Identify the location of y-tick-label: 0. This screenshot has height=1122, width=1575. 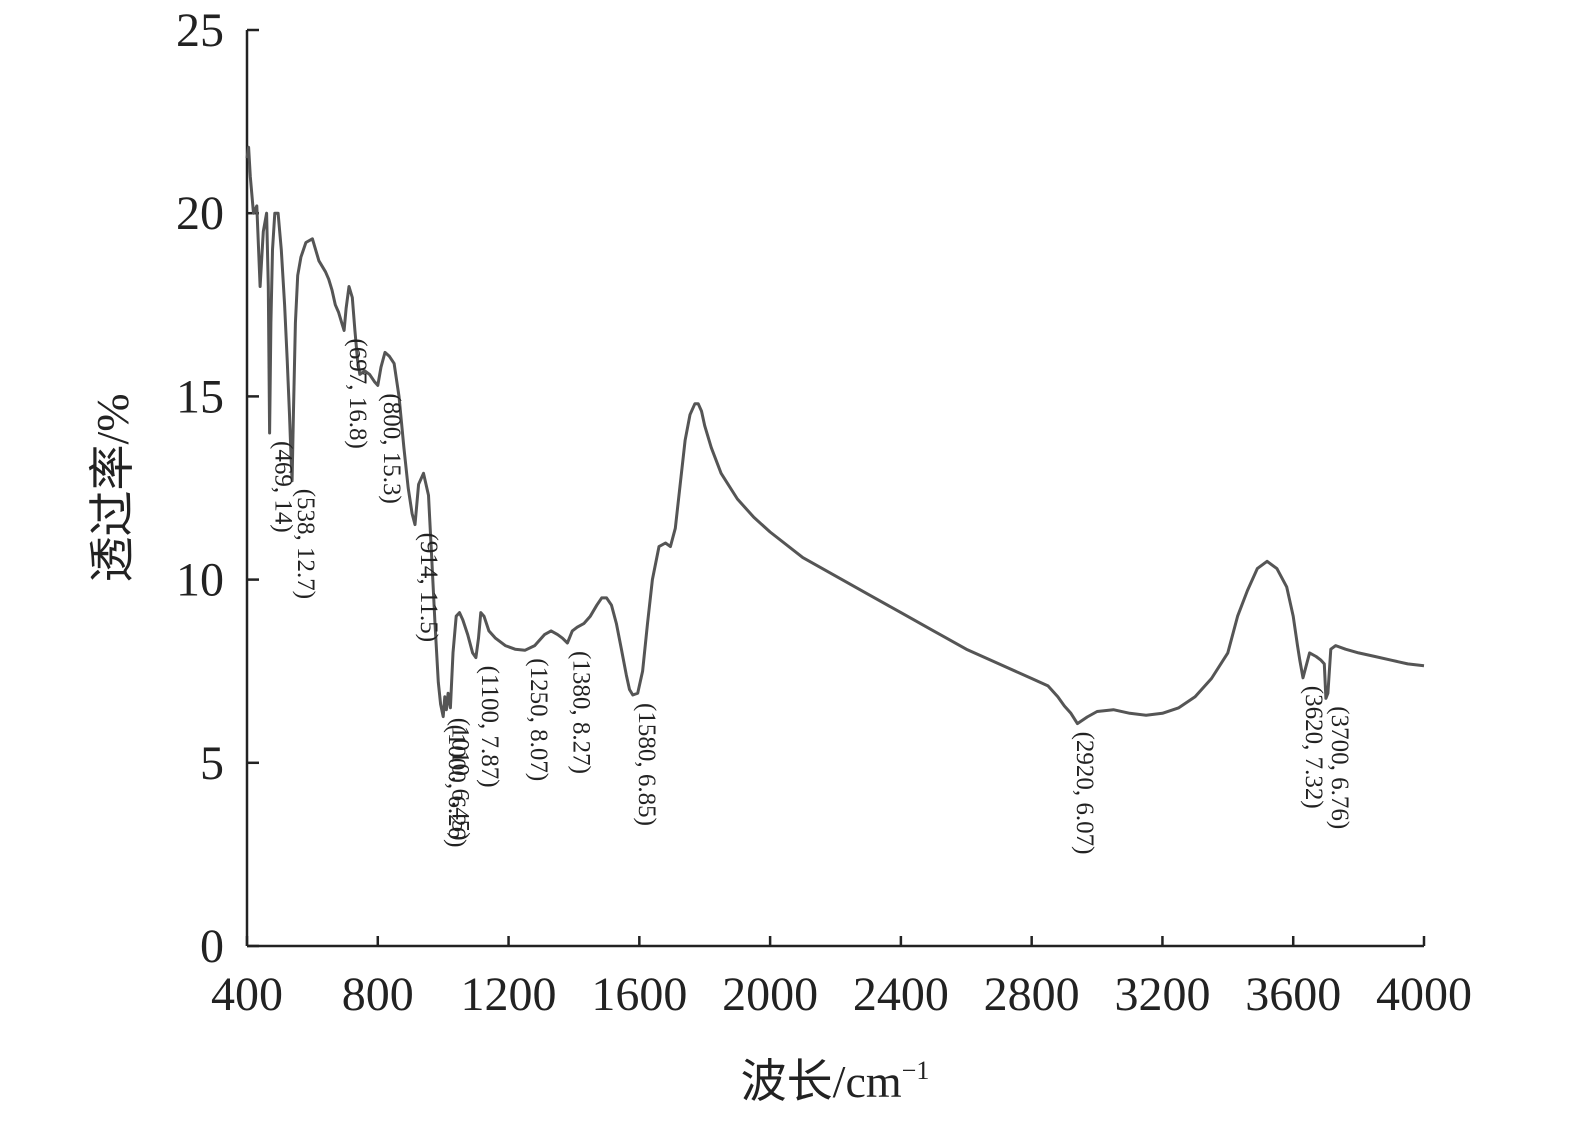
(212, 946).